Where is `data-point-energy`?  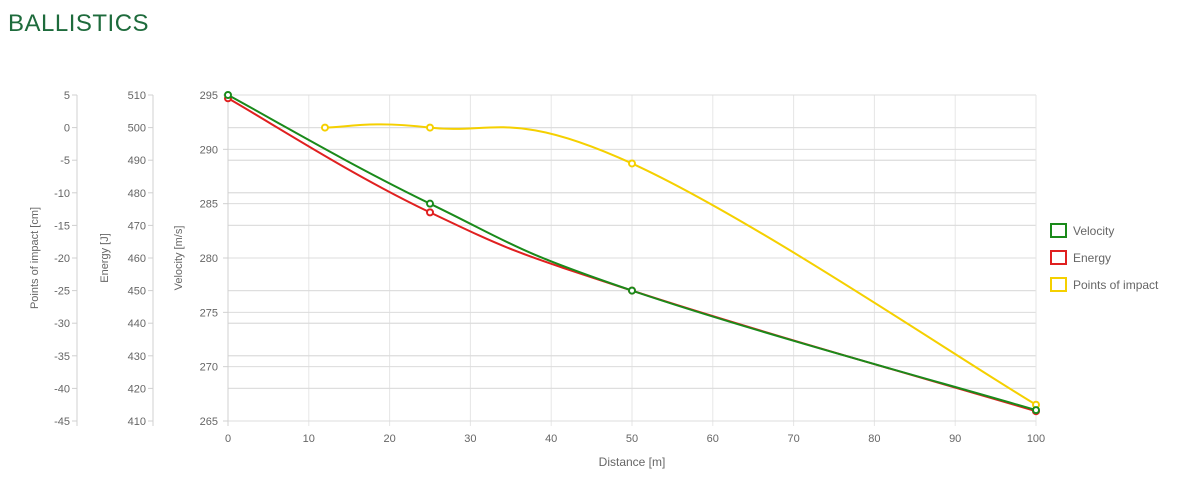
data-point-energy is located at coordinates (430, 212).